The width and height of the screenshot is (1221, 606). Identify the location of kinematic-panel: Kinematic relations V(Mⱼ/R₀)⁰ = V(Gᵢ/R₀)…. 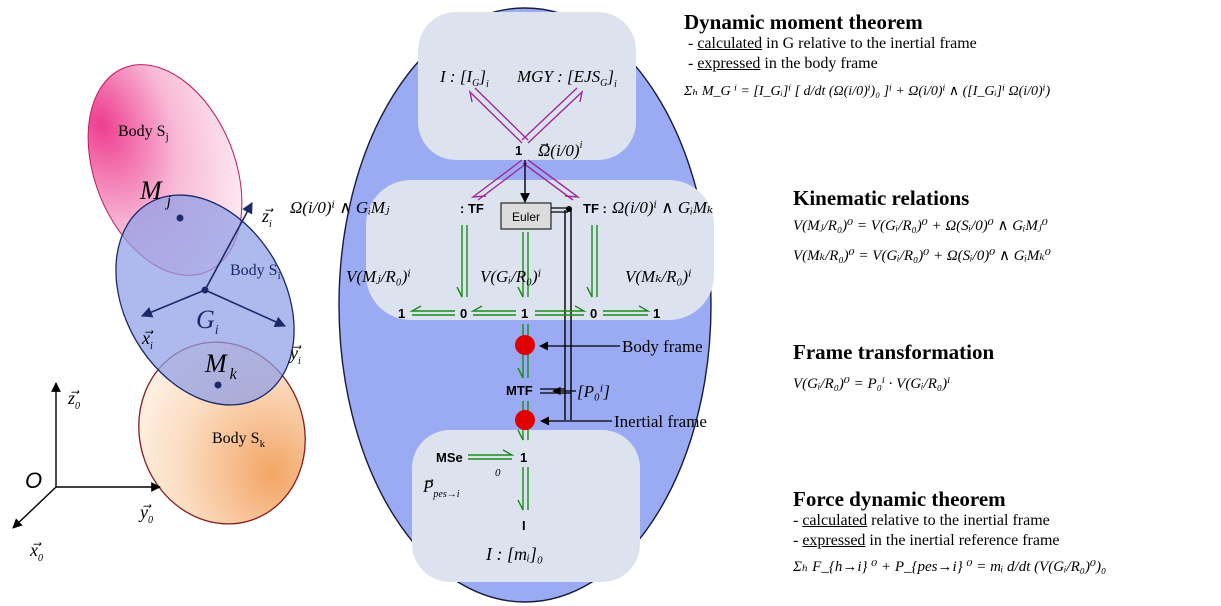
(1005, 227).